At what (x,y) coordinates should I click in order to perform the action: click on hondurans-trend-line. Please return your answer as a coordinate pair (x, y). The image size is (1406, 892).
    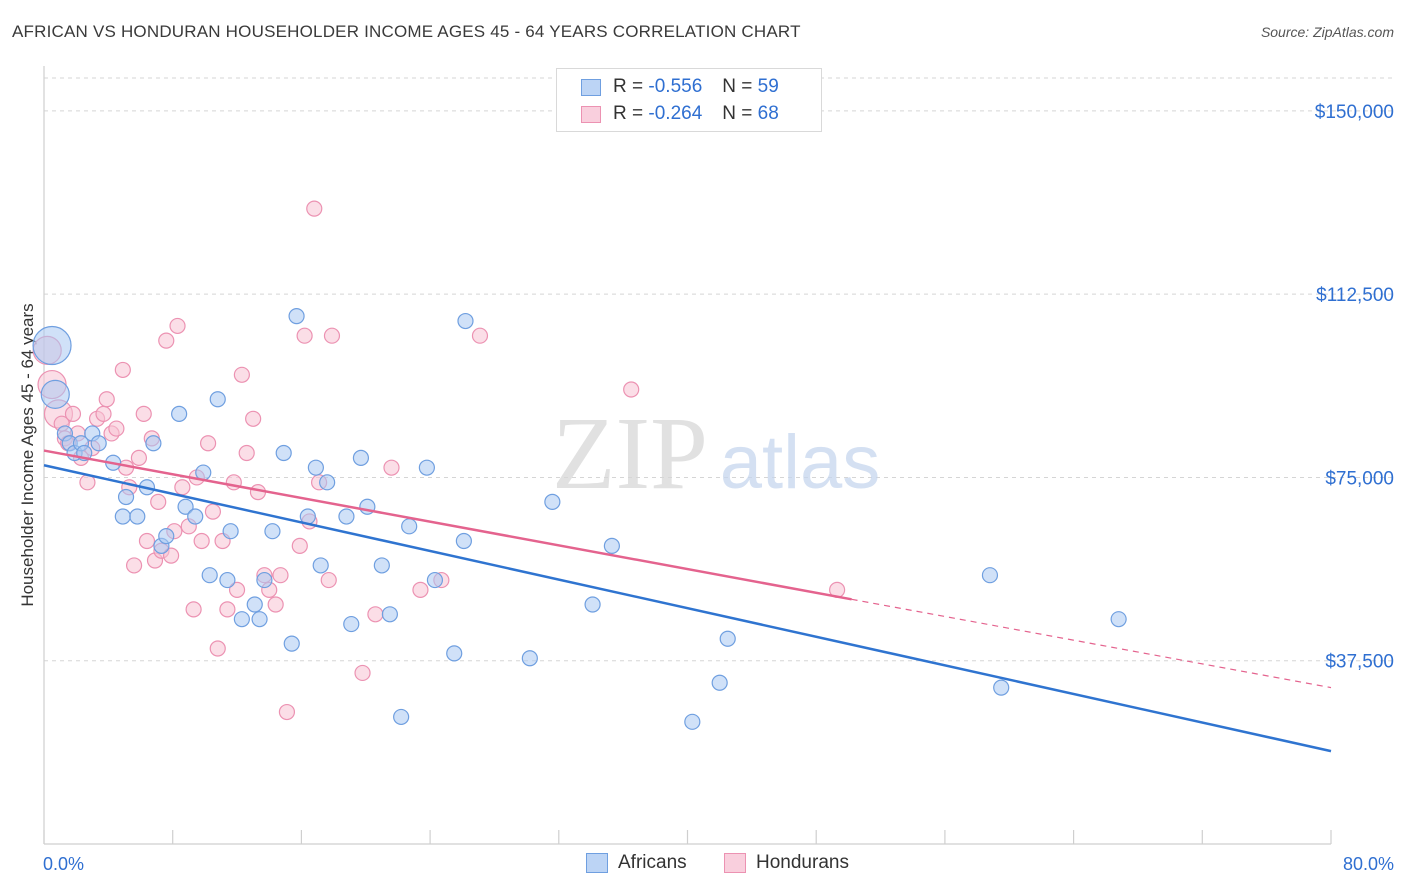
    Looking at the image, I should click on (447, 525).